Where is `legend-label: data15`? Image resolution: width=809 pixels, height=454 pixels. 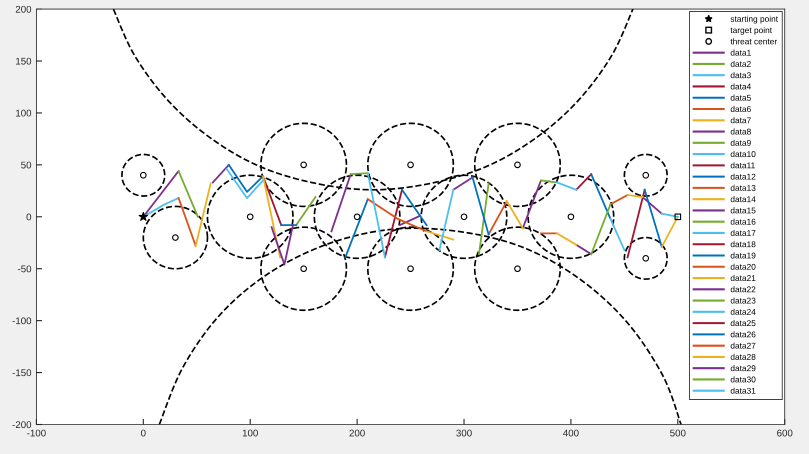 legend-label: data15 is located at coordinates (743, 210).